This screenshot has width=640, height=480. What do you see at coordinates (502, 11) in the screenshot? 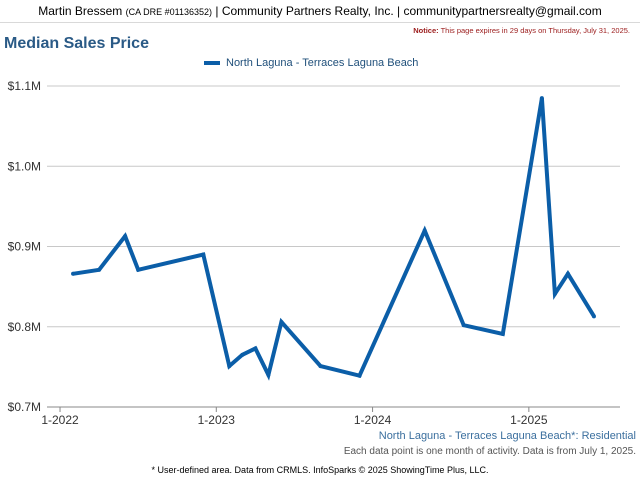
I see `agent-email: communitypartnersrealty@gmail.com` at bounding box center [502, 11].